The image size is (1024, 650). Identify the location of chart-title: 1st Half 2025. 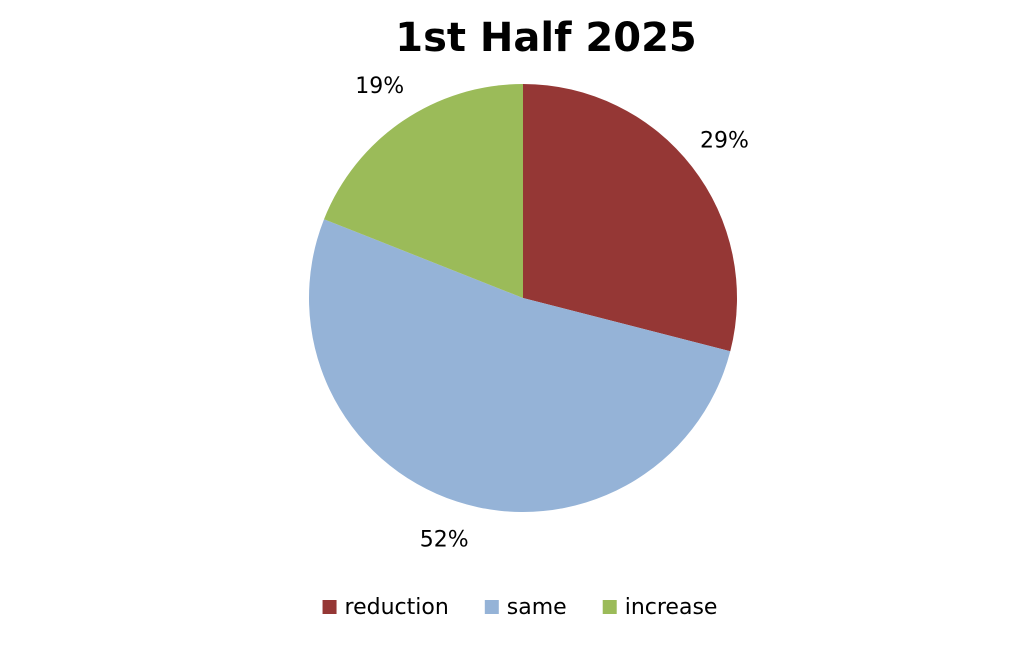
(546, 38).